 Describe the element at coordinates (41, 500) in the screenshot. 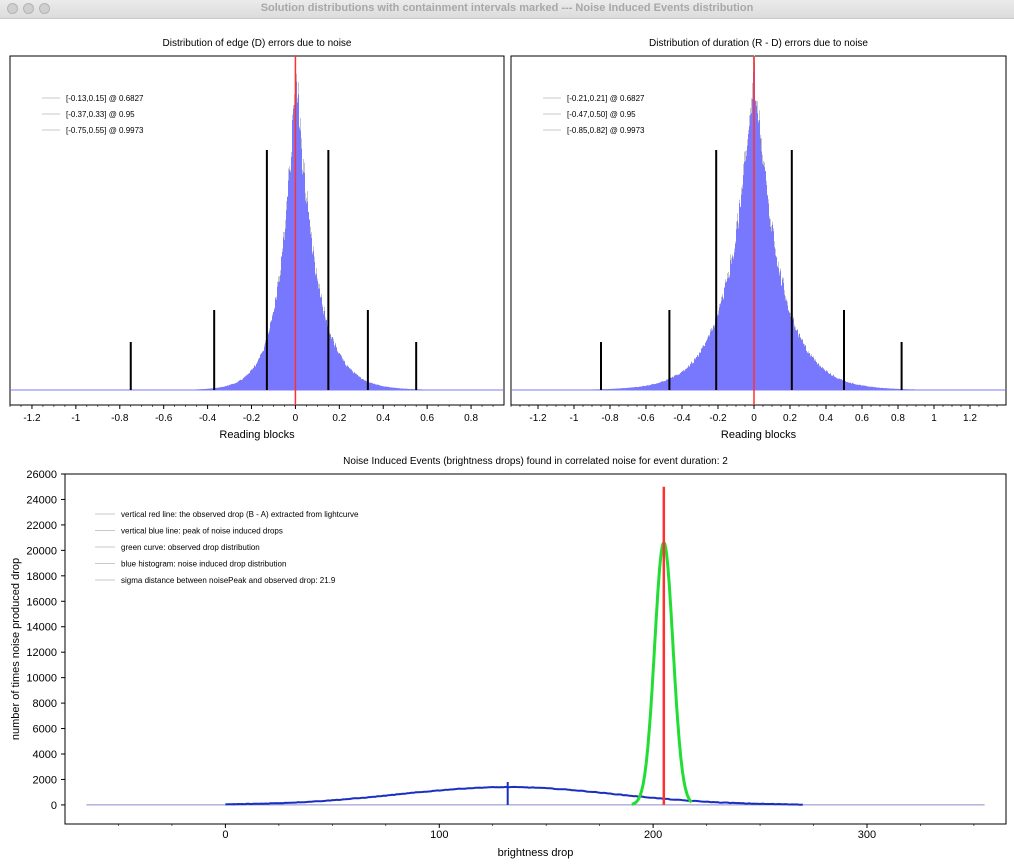

I see `y-tick-label: 24000` at that location.